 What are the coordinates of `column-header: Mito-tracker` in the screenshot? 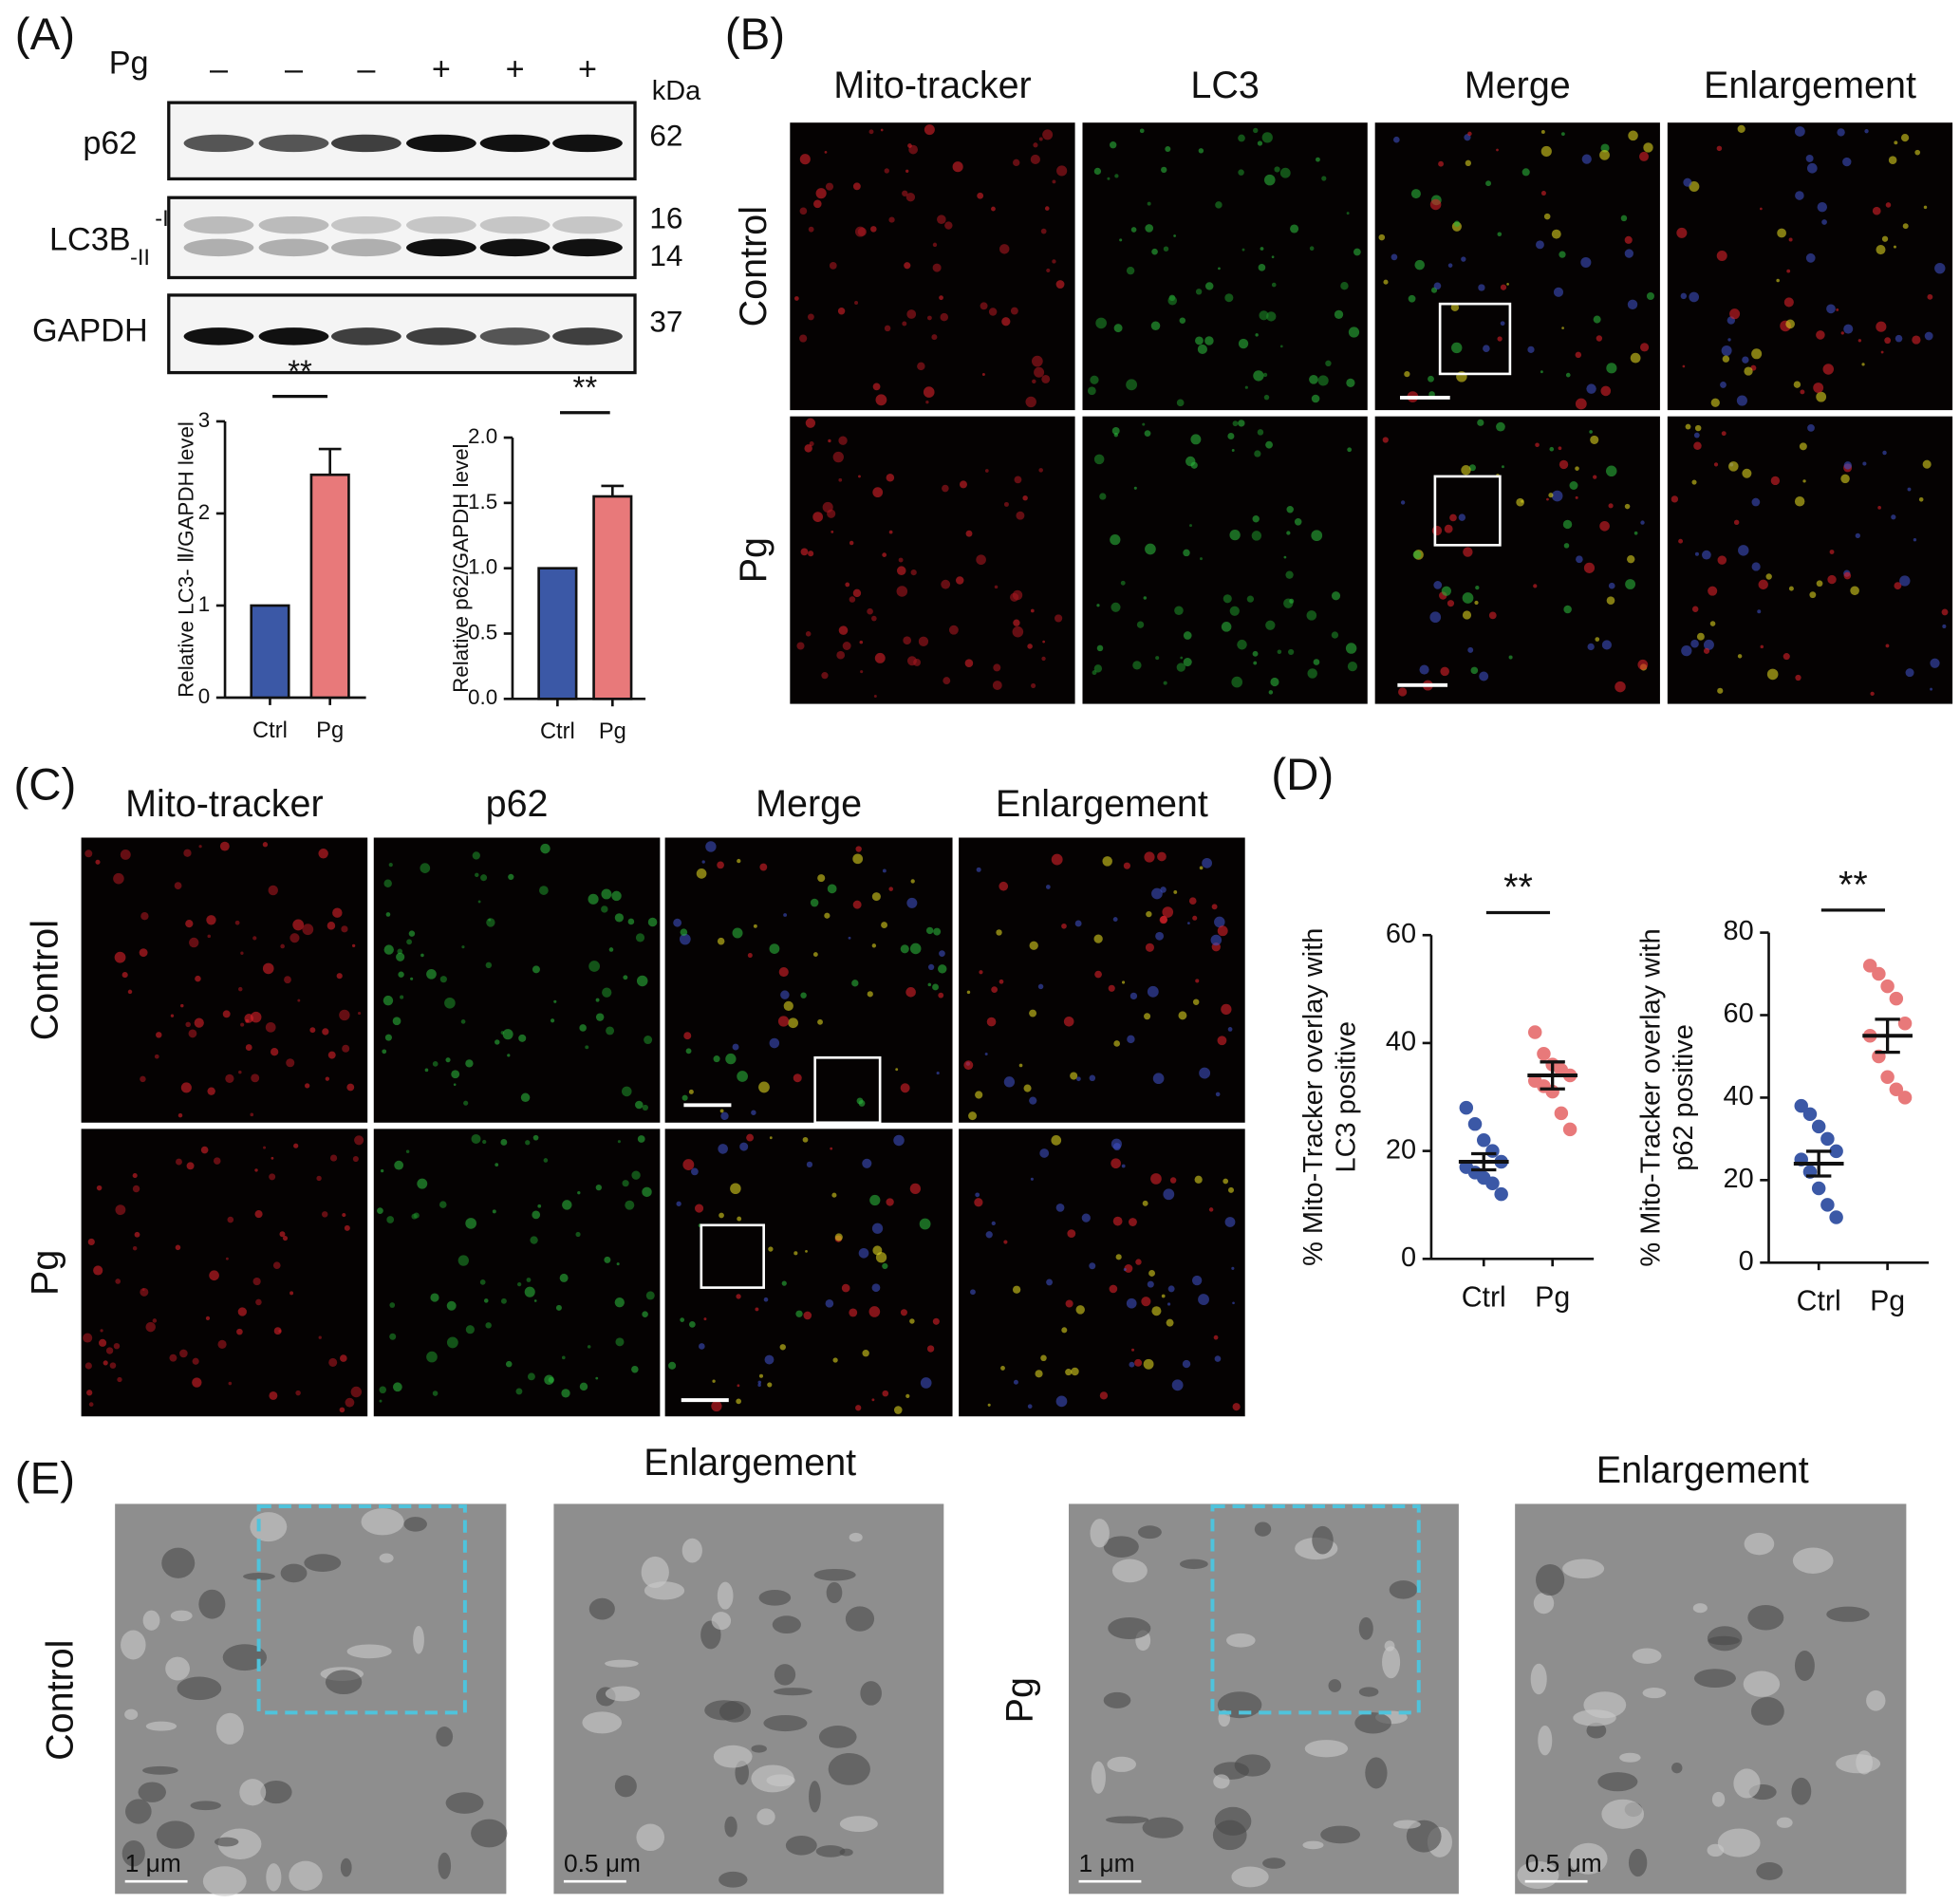 It's located at (933, 85).